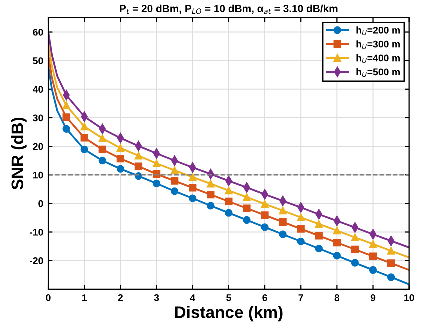 Image resolution: width=422 pixels, height=327 pixels. Describe the element at coordinates (19, 154) in the screenshot. I see `y-axis-title: SNR (dB)` at that location.